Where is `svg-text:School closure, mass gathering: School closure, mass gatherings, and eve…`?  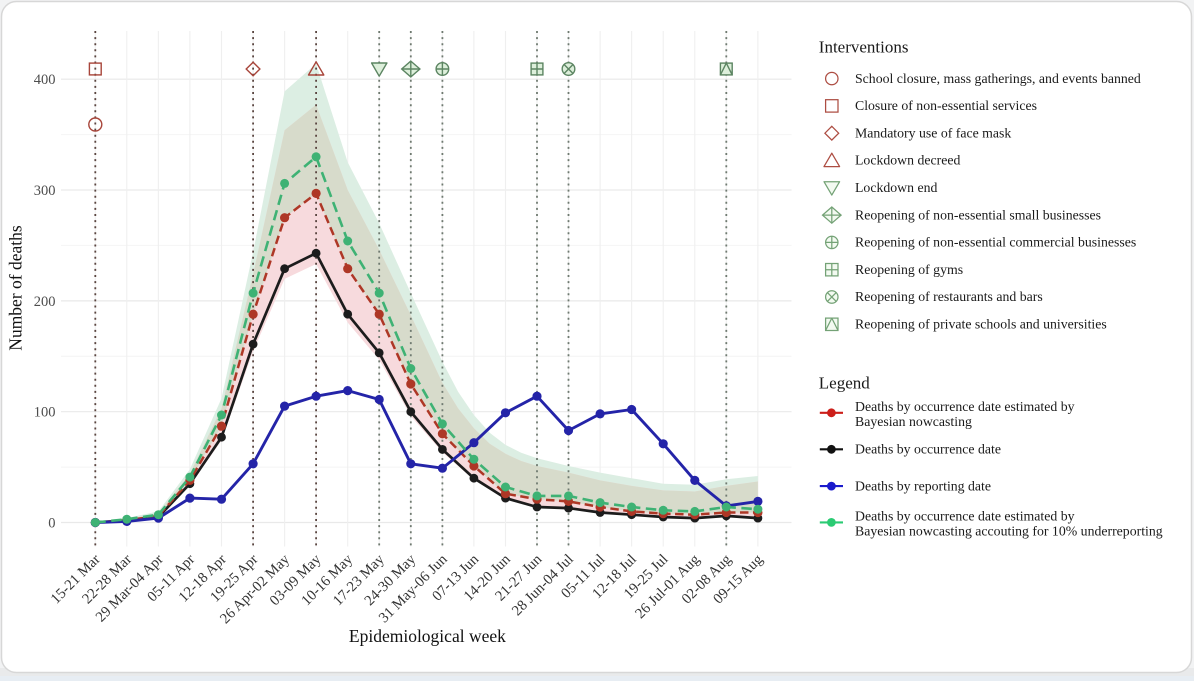
svg-text:School closure, mass gathering: School closure, mass gatherings, and eve… is located at coordinates (998, 78).